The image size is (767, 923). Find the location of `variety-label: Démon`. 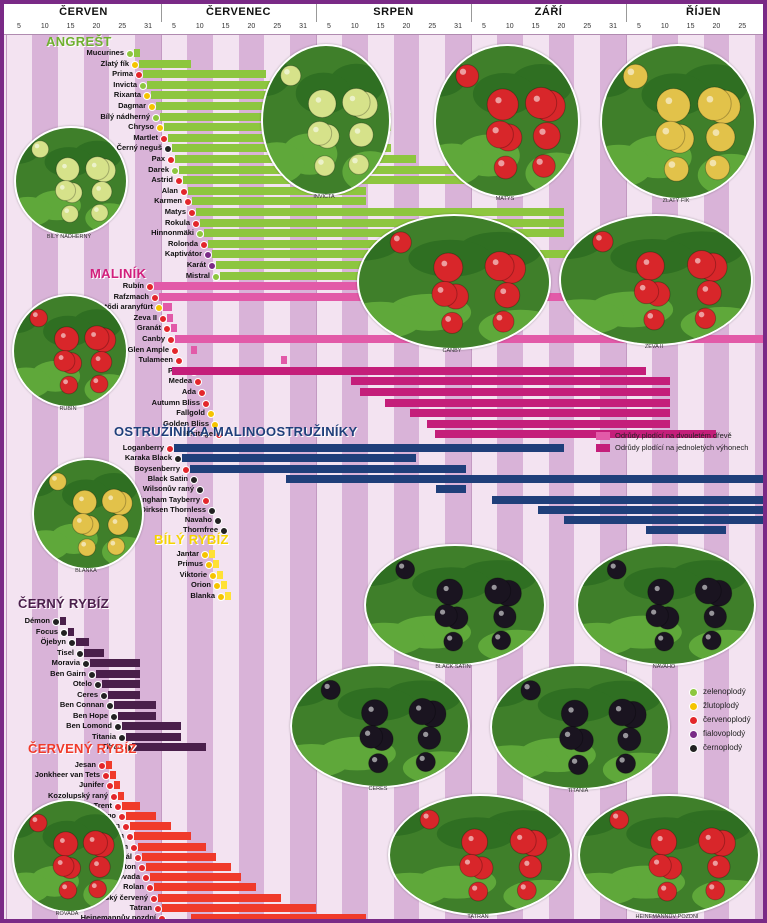

variety-label: Démon is located at coordinates (37, 620).